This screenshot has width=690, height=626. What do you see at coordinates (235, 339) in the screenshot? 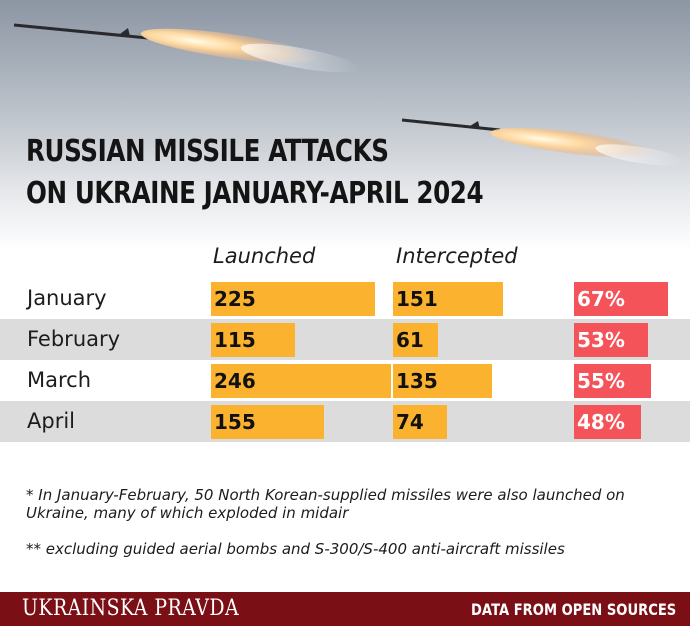
I see `launched-value: 115` at bounding box center [235, 339].